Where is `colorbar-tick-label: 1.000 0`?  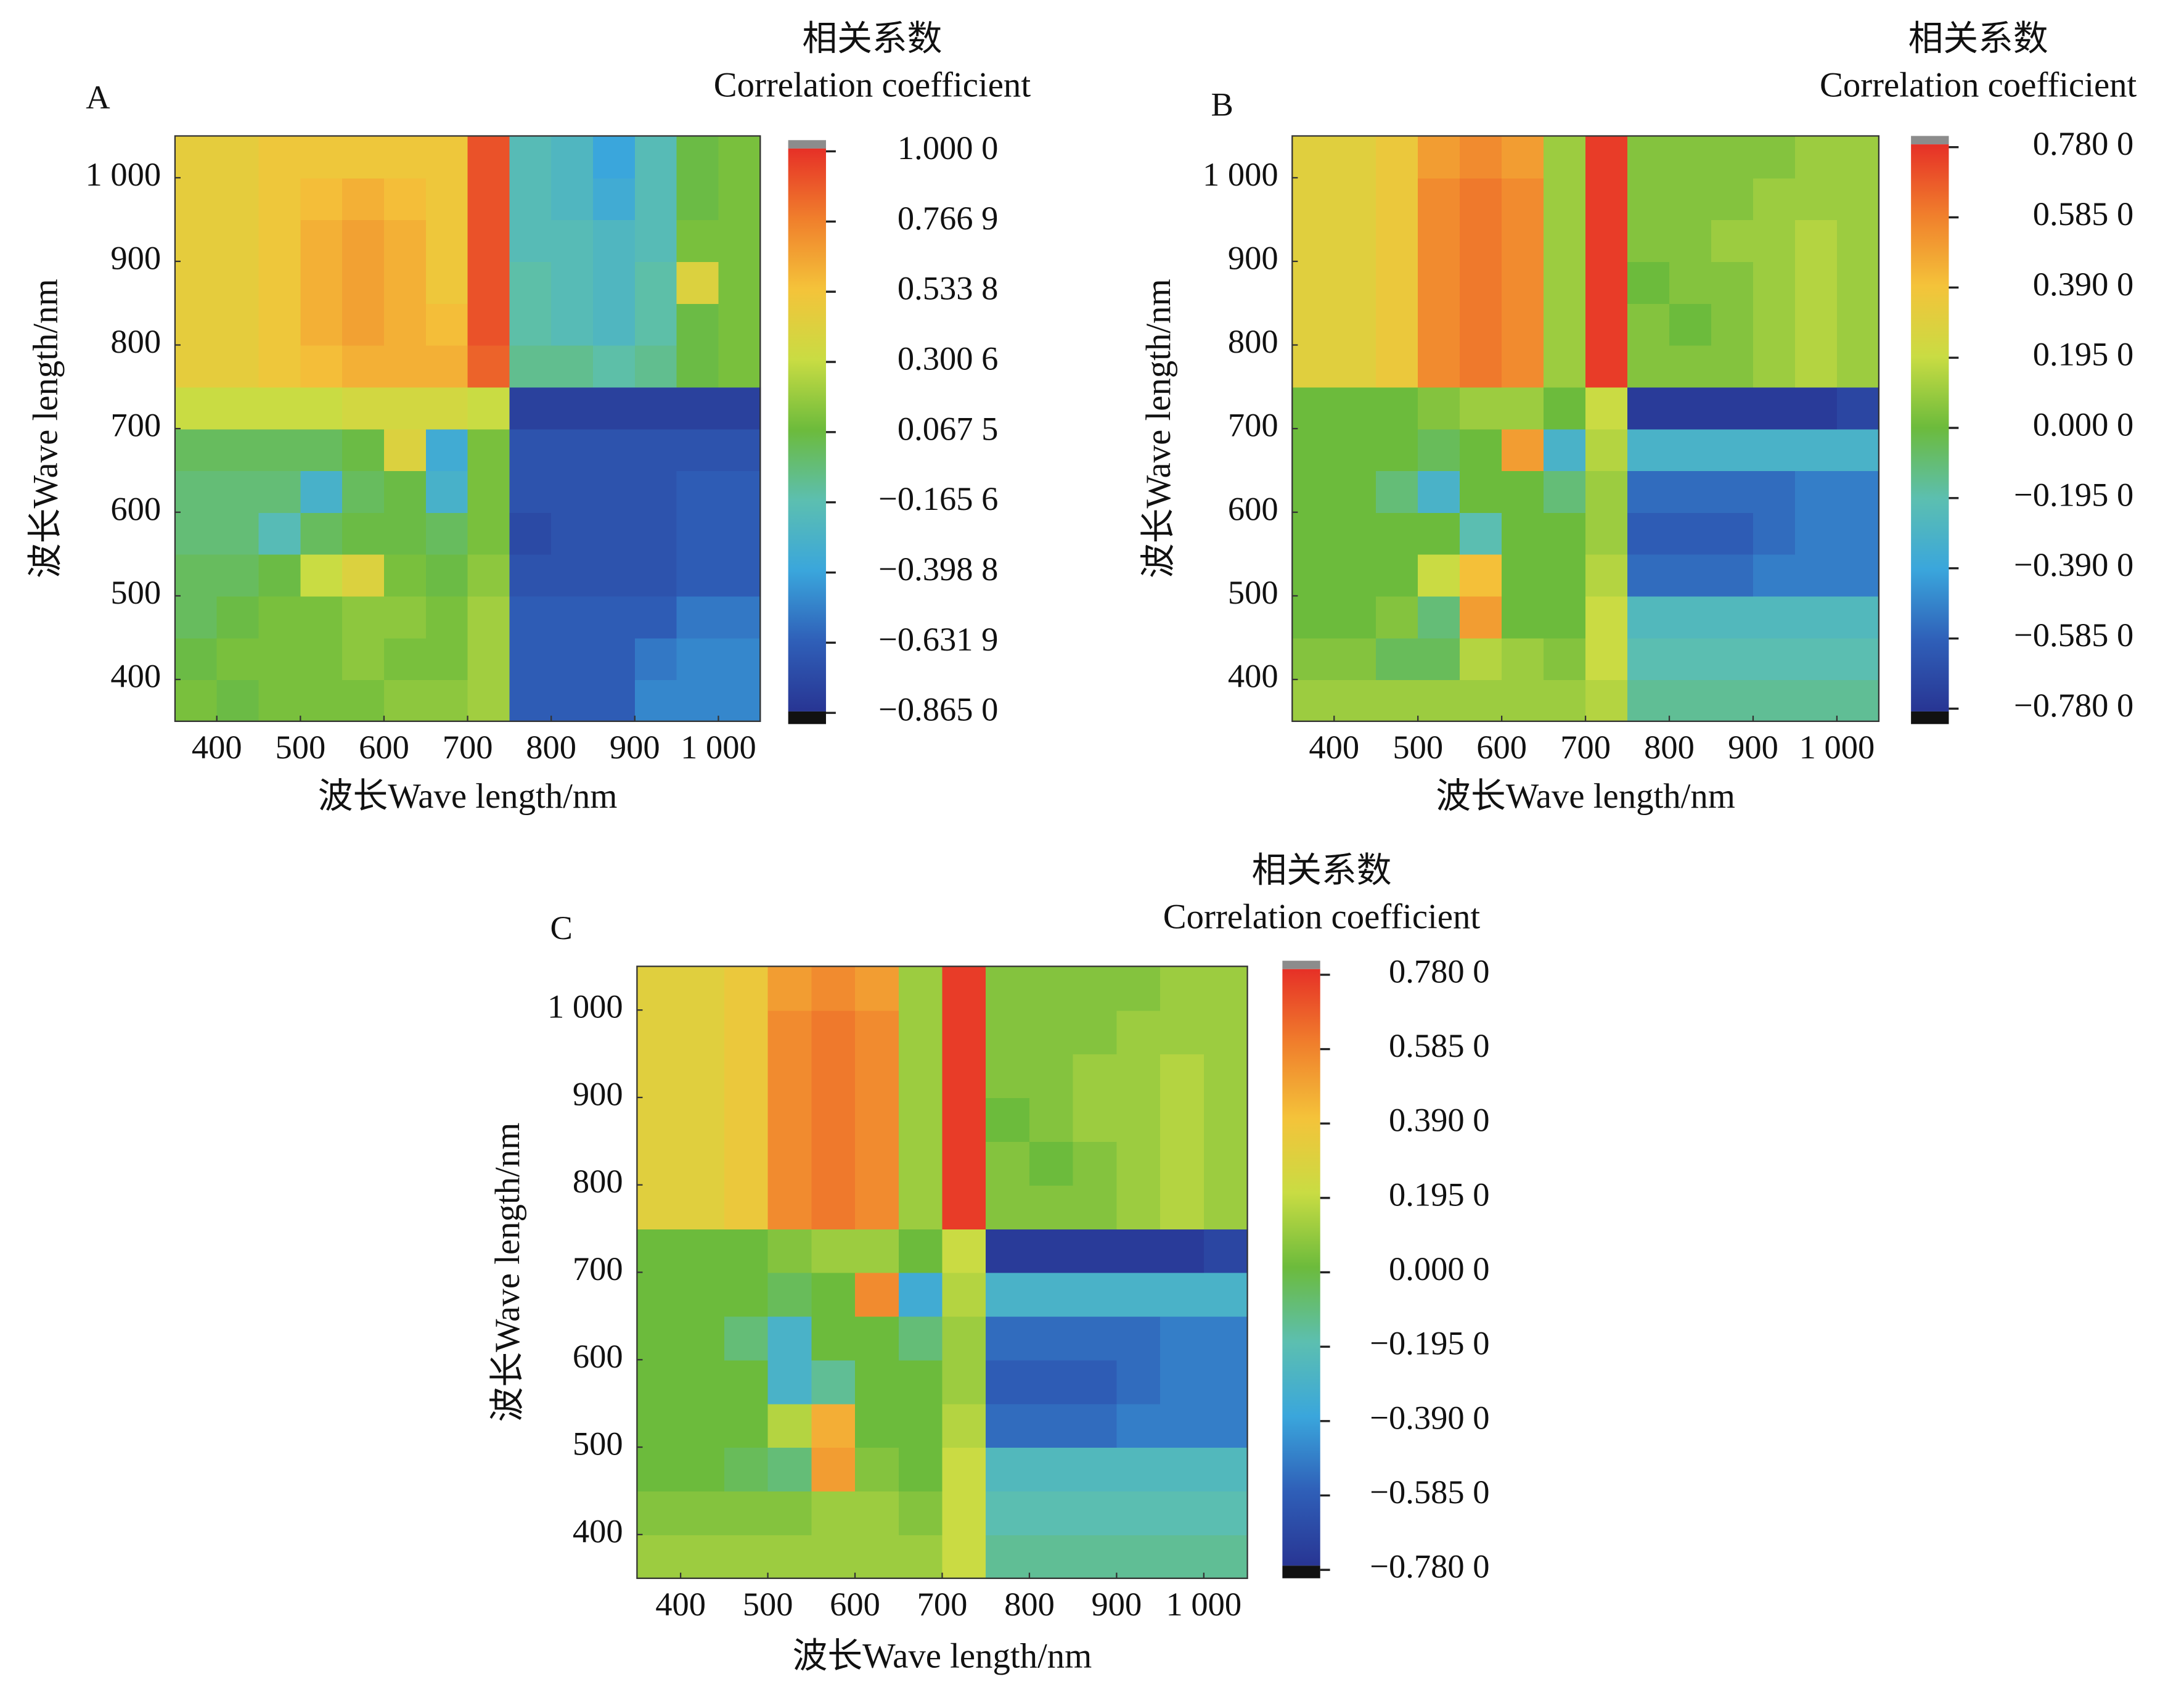 colorbar-tick-label: 1.000 0 is located at coordinates (948, 147).